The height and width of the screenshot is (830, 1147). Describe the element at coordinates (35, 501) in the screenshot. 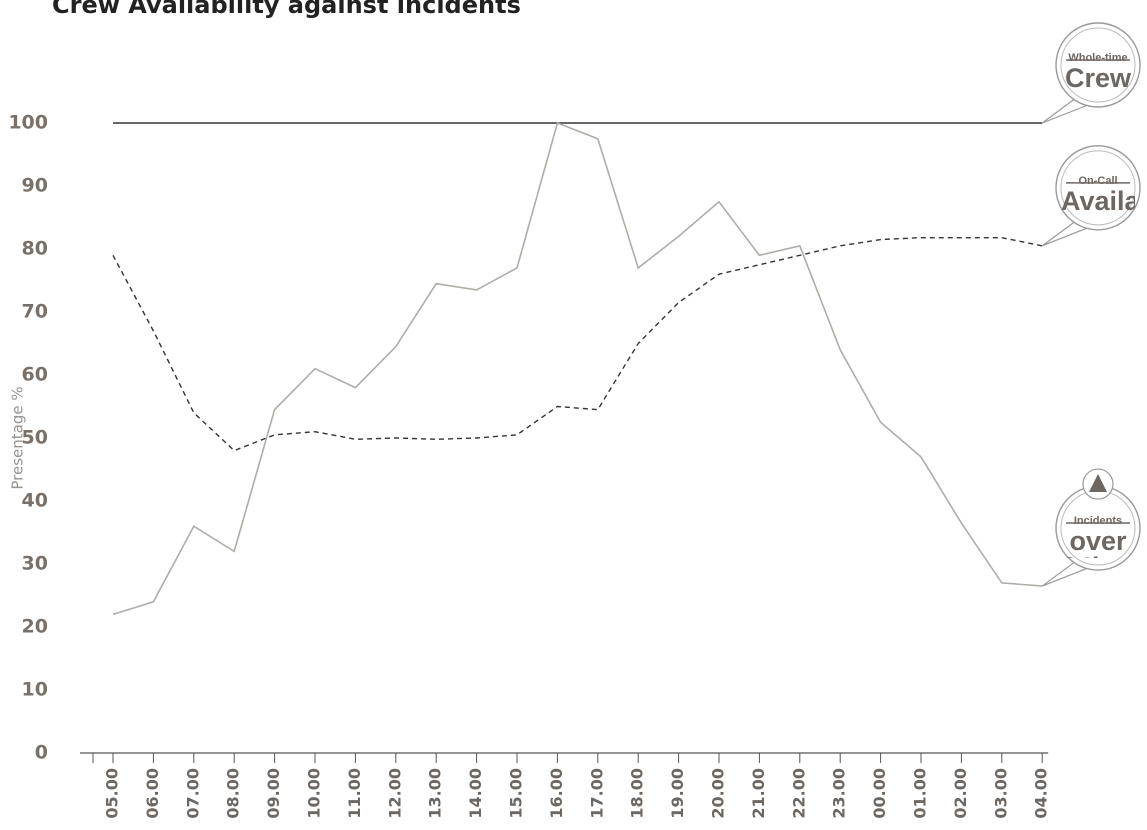

I see `y-tick-label: 40` at that location.